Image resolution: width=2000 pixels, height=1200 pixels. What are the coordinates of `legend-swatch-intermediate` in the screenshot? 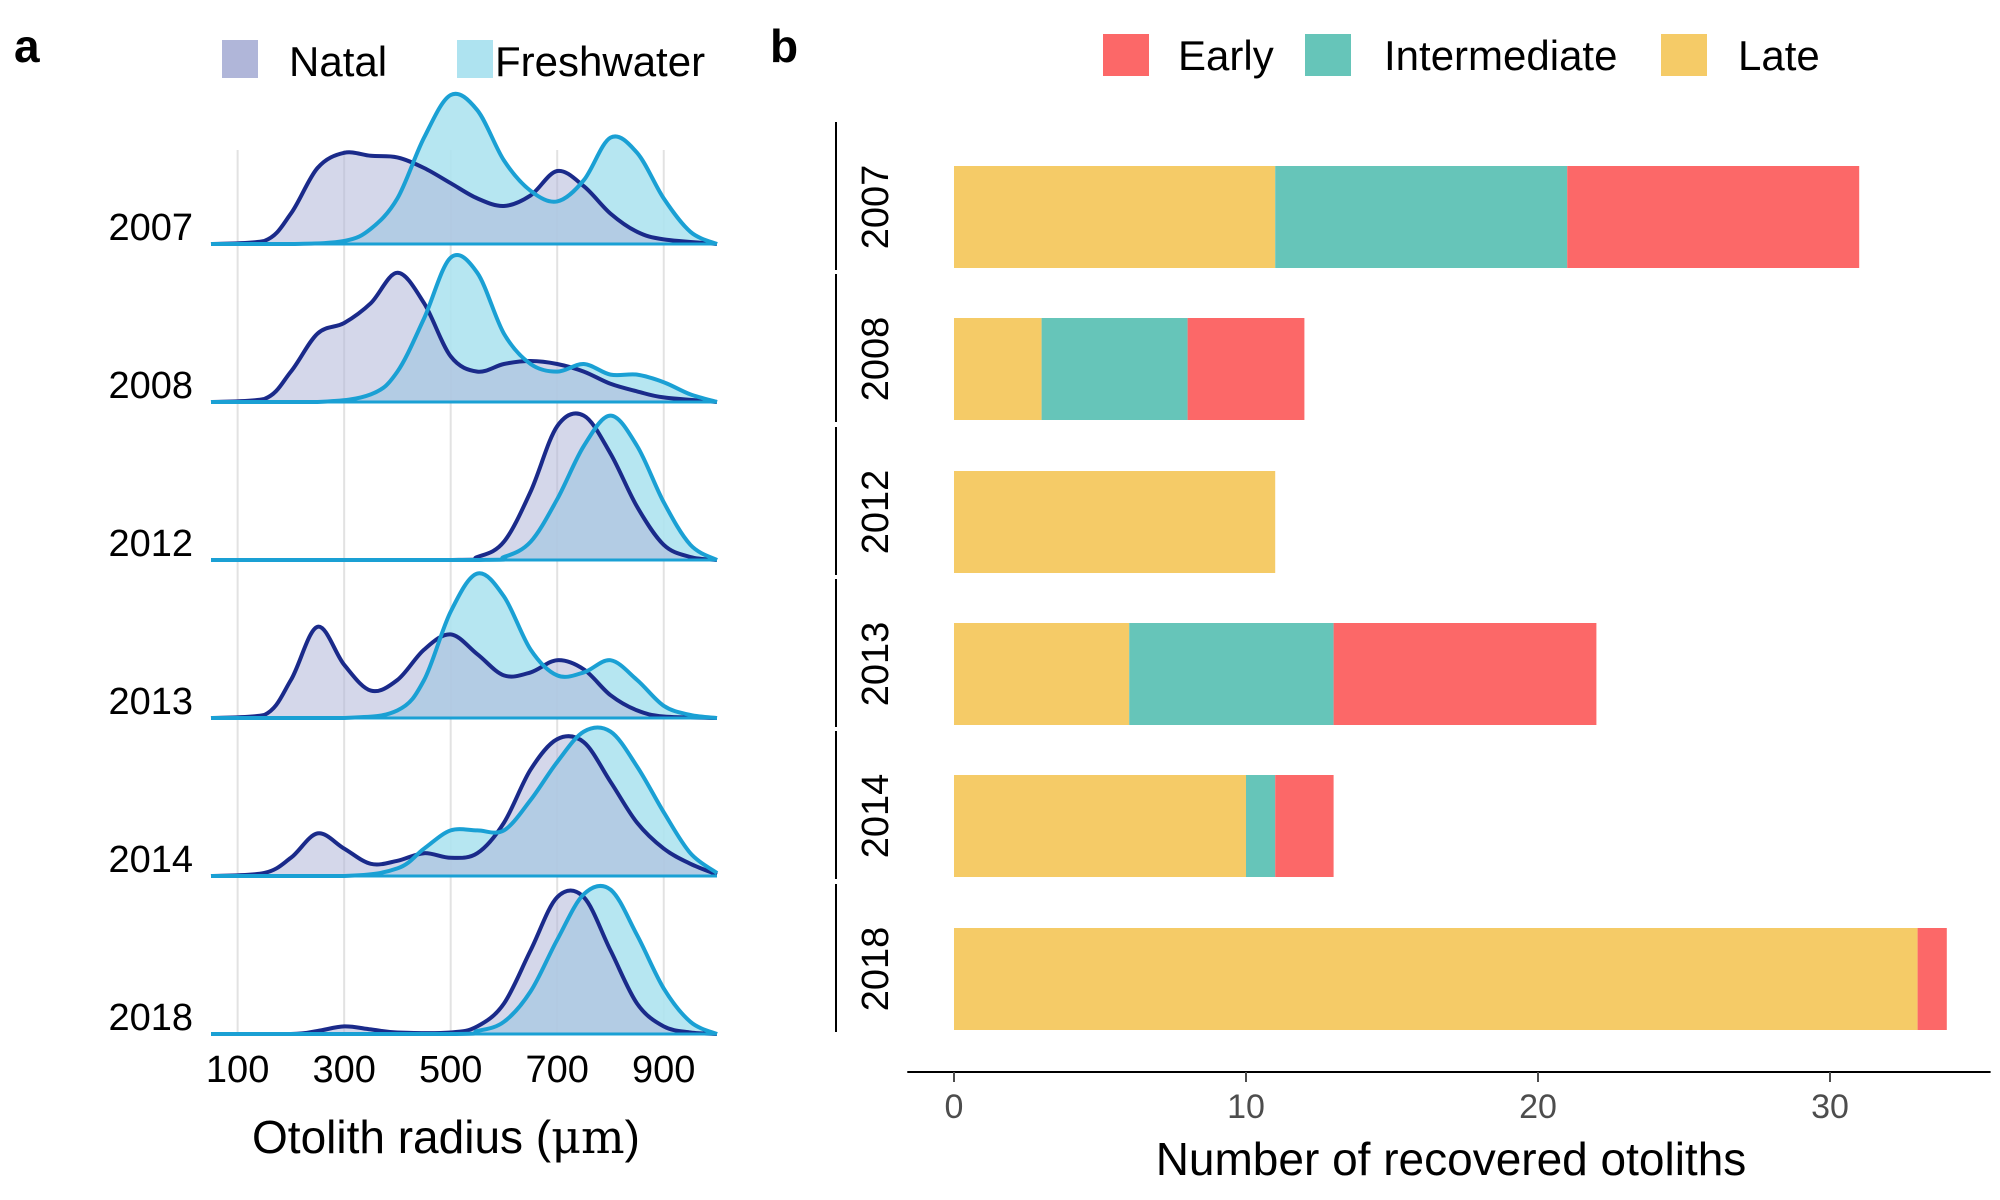 It's located at (1328, 55).